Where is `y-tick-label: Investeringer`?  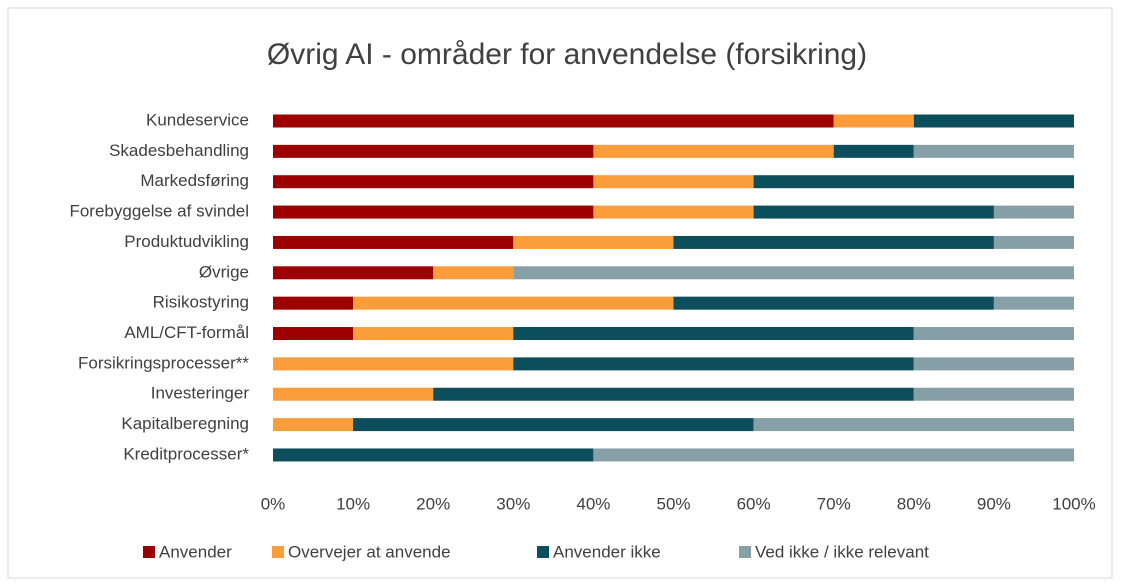
y-tick-label: Investeringer is located at coordinates (200, 393).